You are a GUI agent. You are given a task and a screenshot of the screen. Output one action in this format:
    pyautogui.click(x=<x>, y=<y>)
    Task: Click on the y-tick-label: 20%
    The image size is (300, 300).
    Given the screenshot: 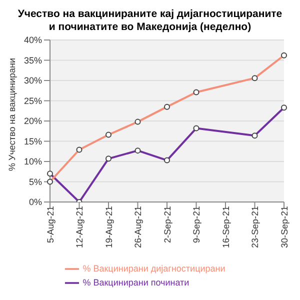 What is the action you would take?
    pyautogui.click(x=33, y=121)
    